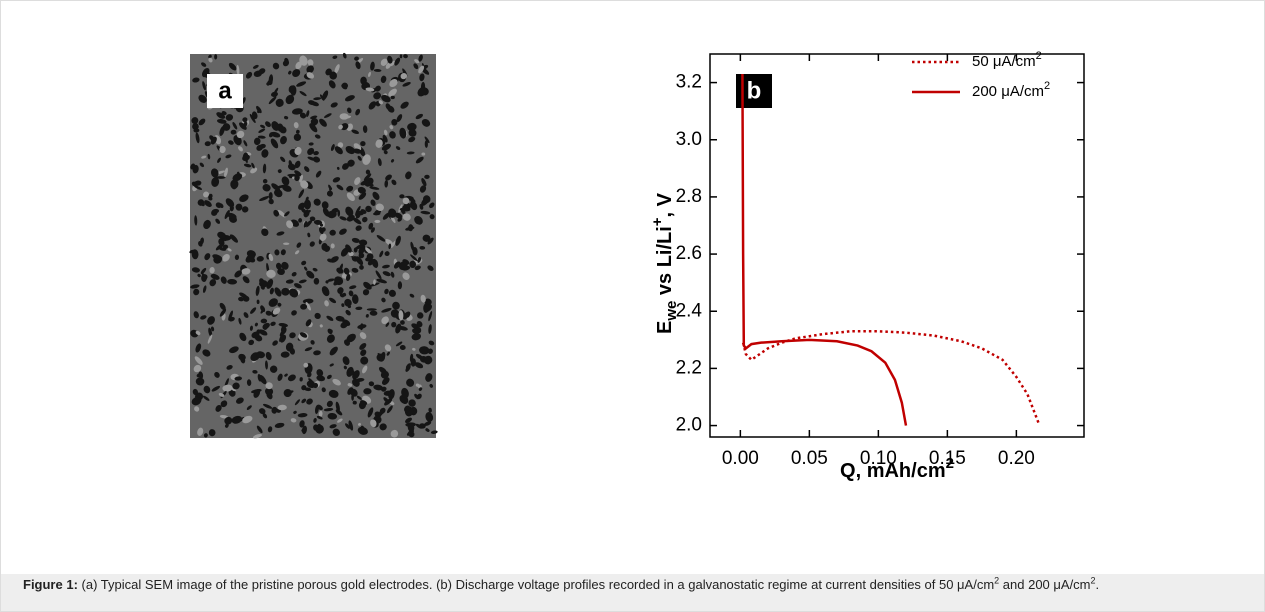  Describe the element at coordinates (897, 468) in the screenshot. I see `x-axis-label: Q, mAh/cm2` at that location.